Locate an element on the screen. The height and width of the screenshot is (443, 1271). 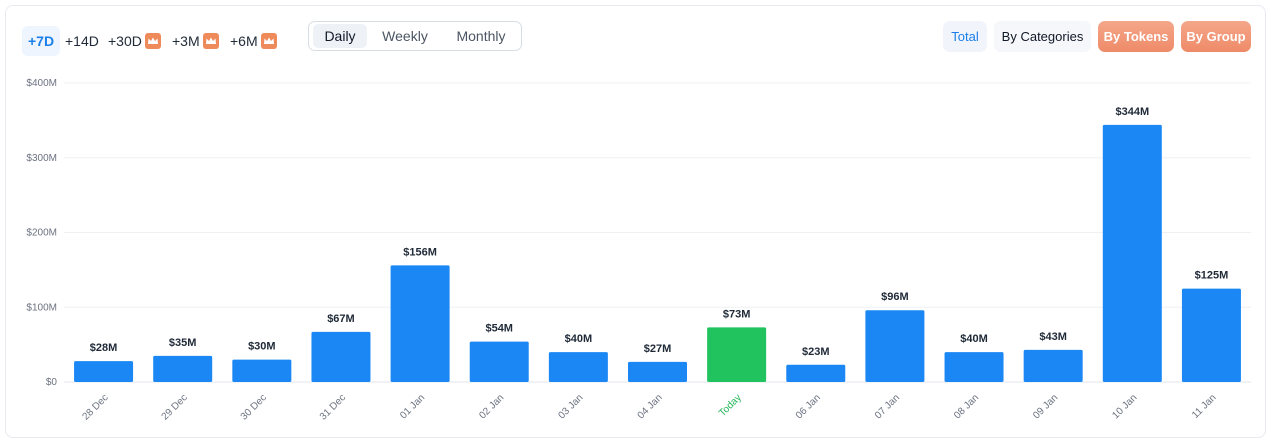
bar-value-label: $67M is located at coordinates (341, 319).